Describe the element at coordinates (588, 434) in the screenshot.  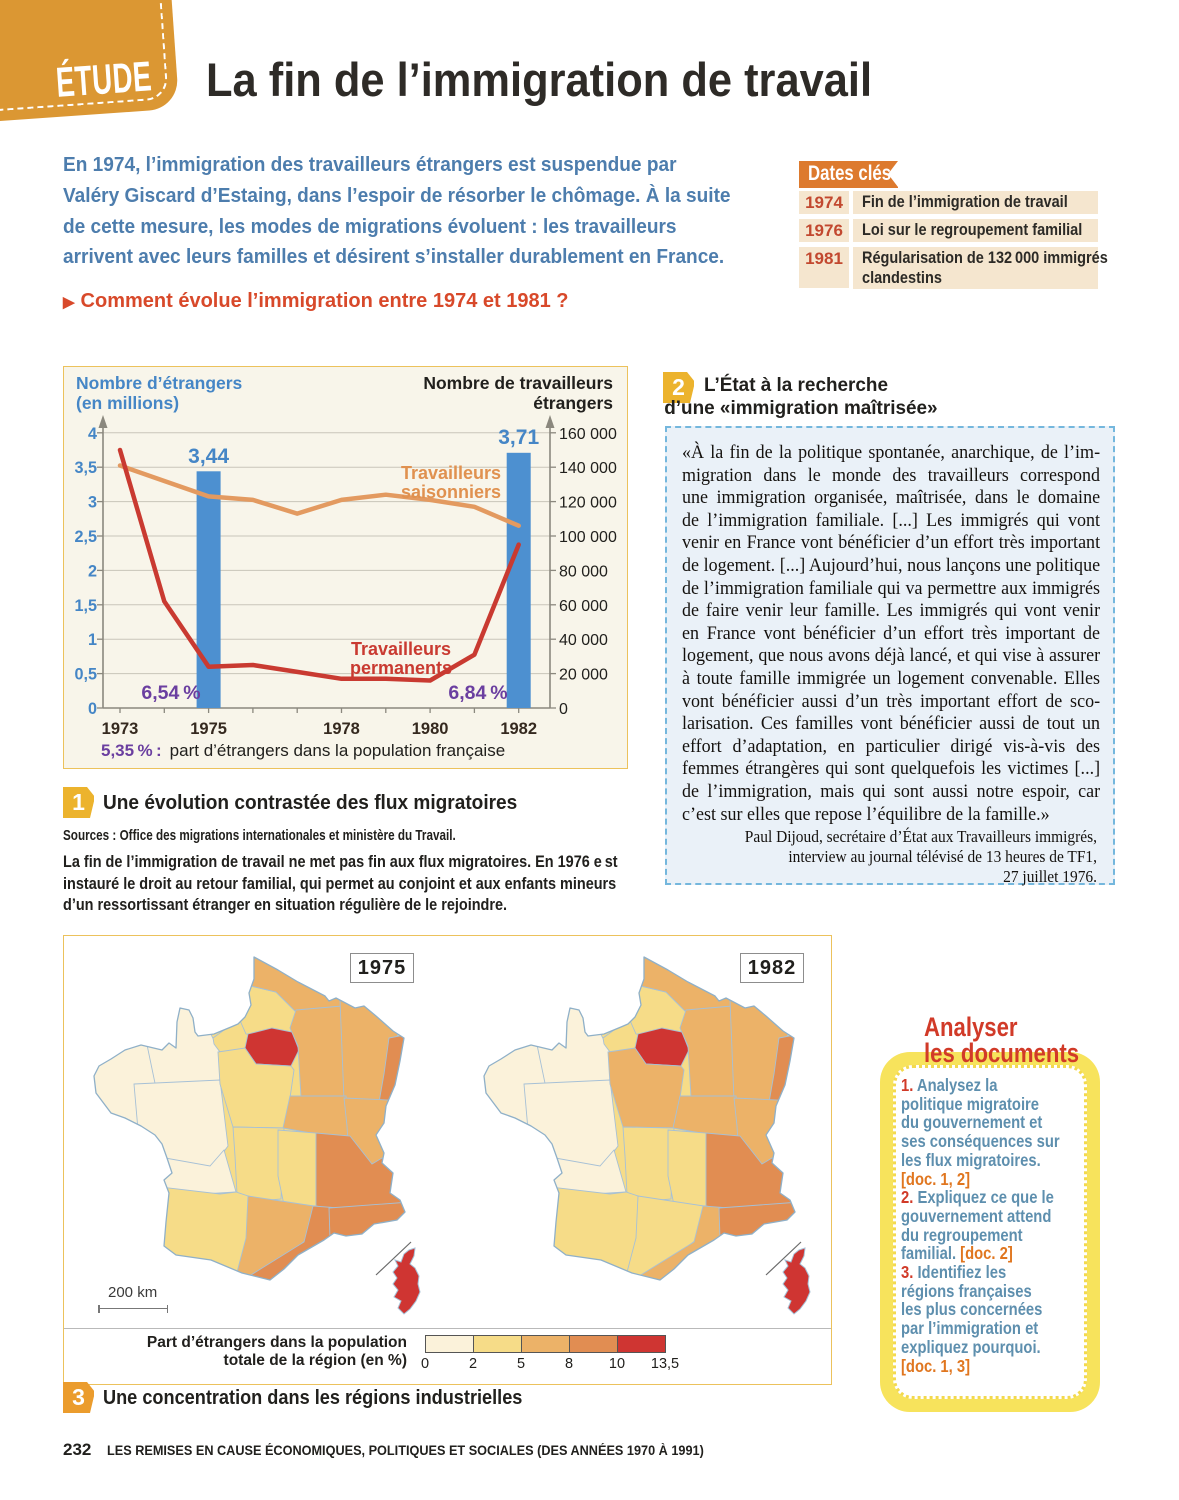
I see `svg-text: 160 000` at that location.